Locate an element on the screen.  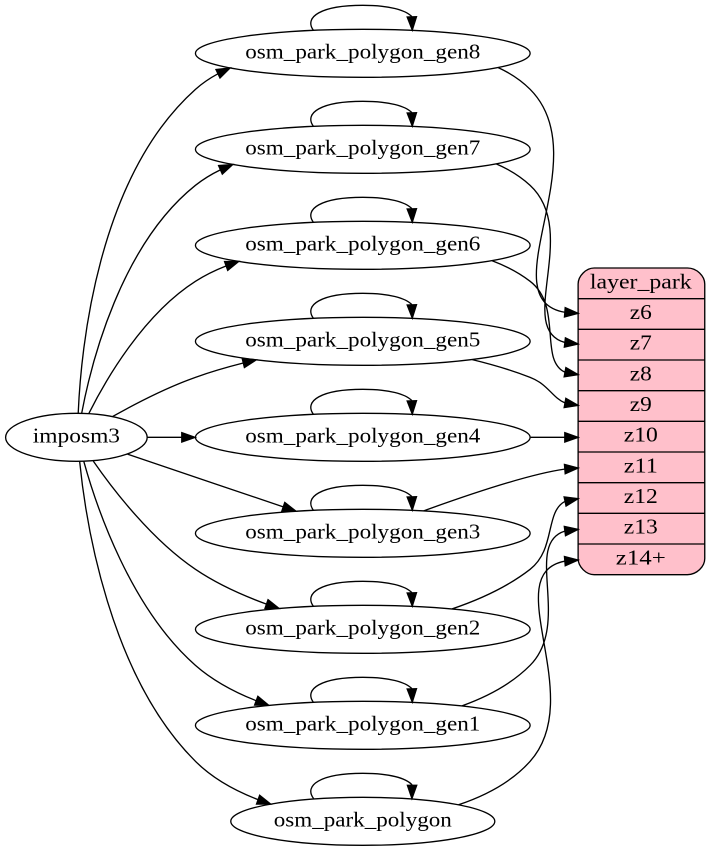
svg-text: osm_park_polygon is located at coordinates (363, 819).